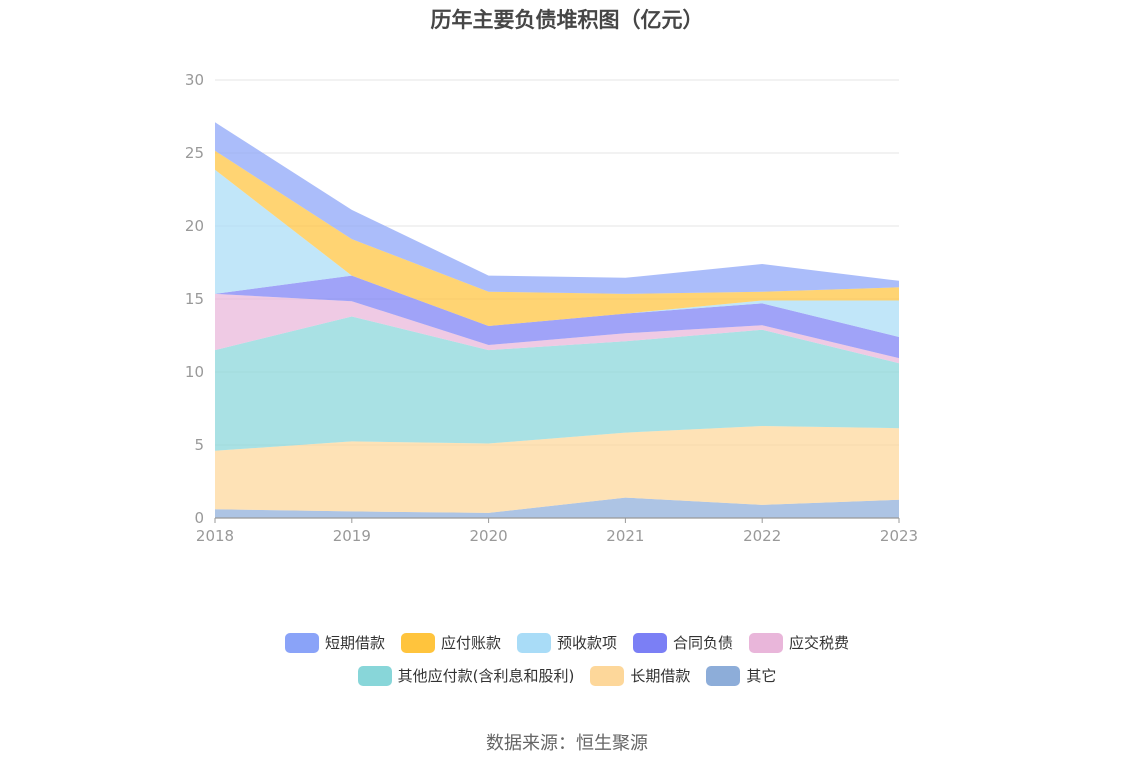  Describe the element at coordinates (486, 676) in the screenshot. I see `legend-label: 其他应付款(含利息和股利)` at that location.